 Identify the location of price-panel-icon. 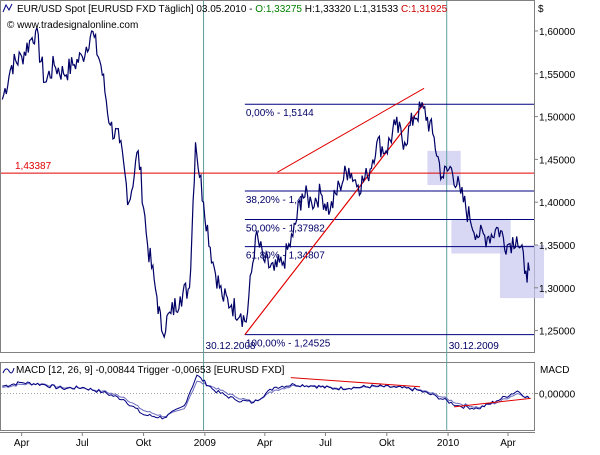
(7, 8).